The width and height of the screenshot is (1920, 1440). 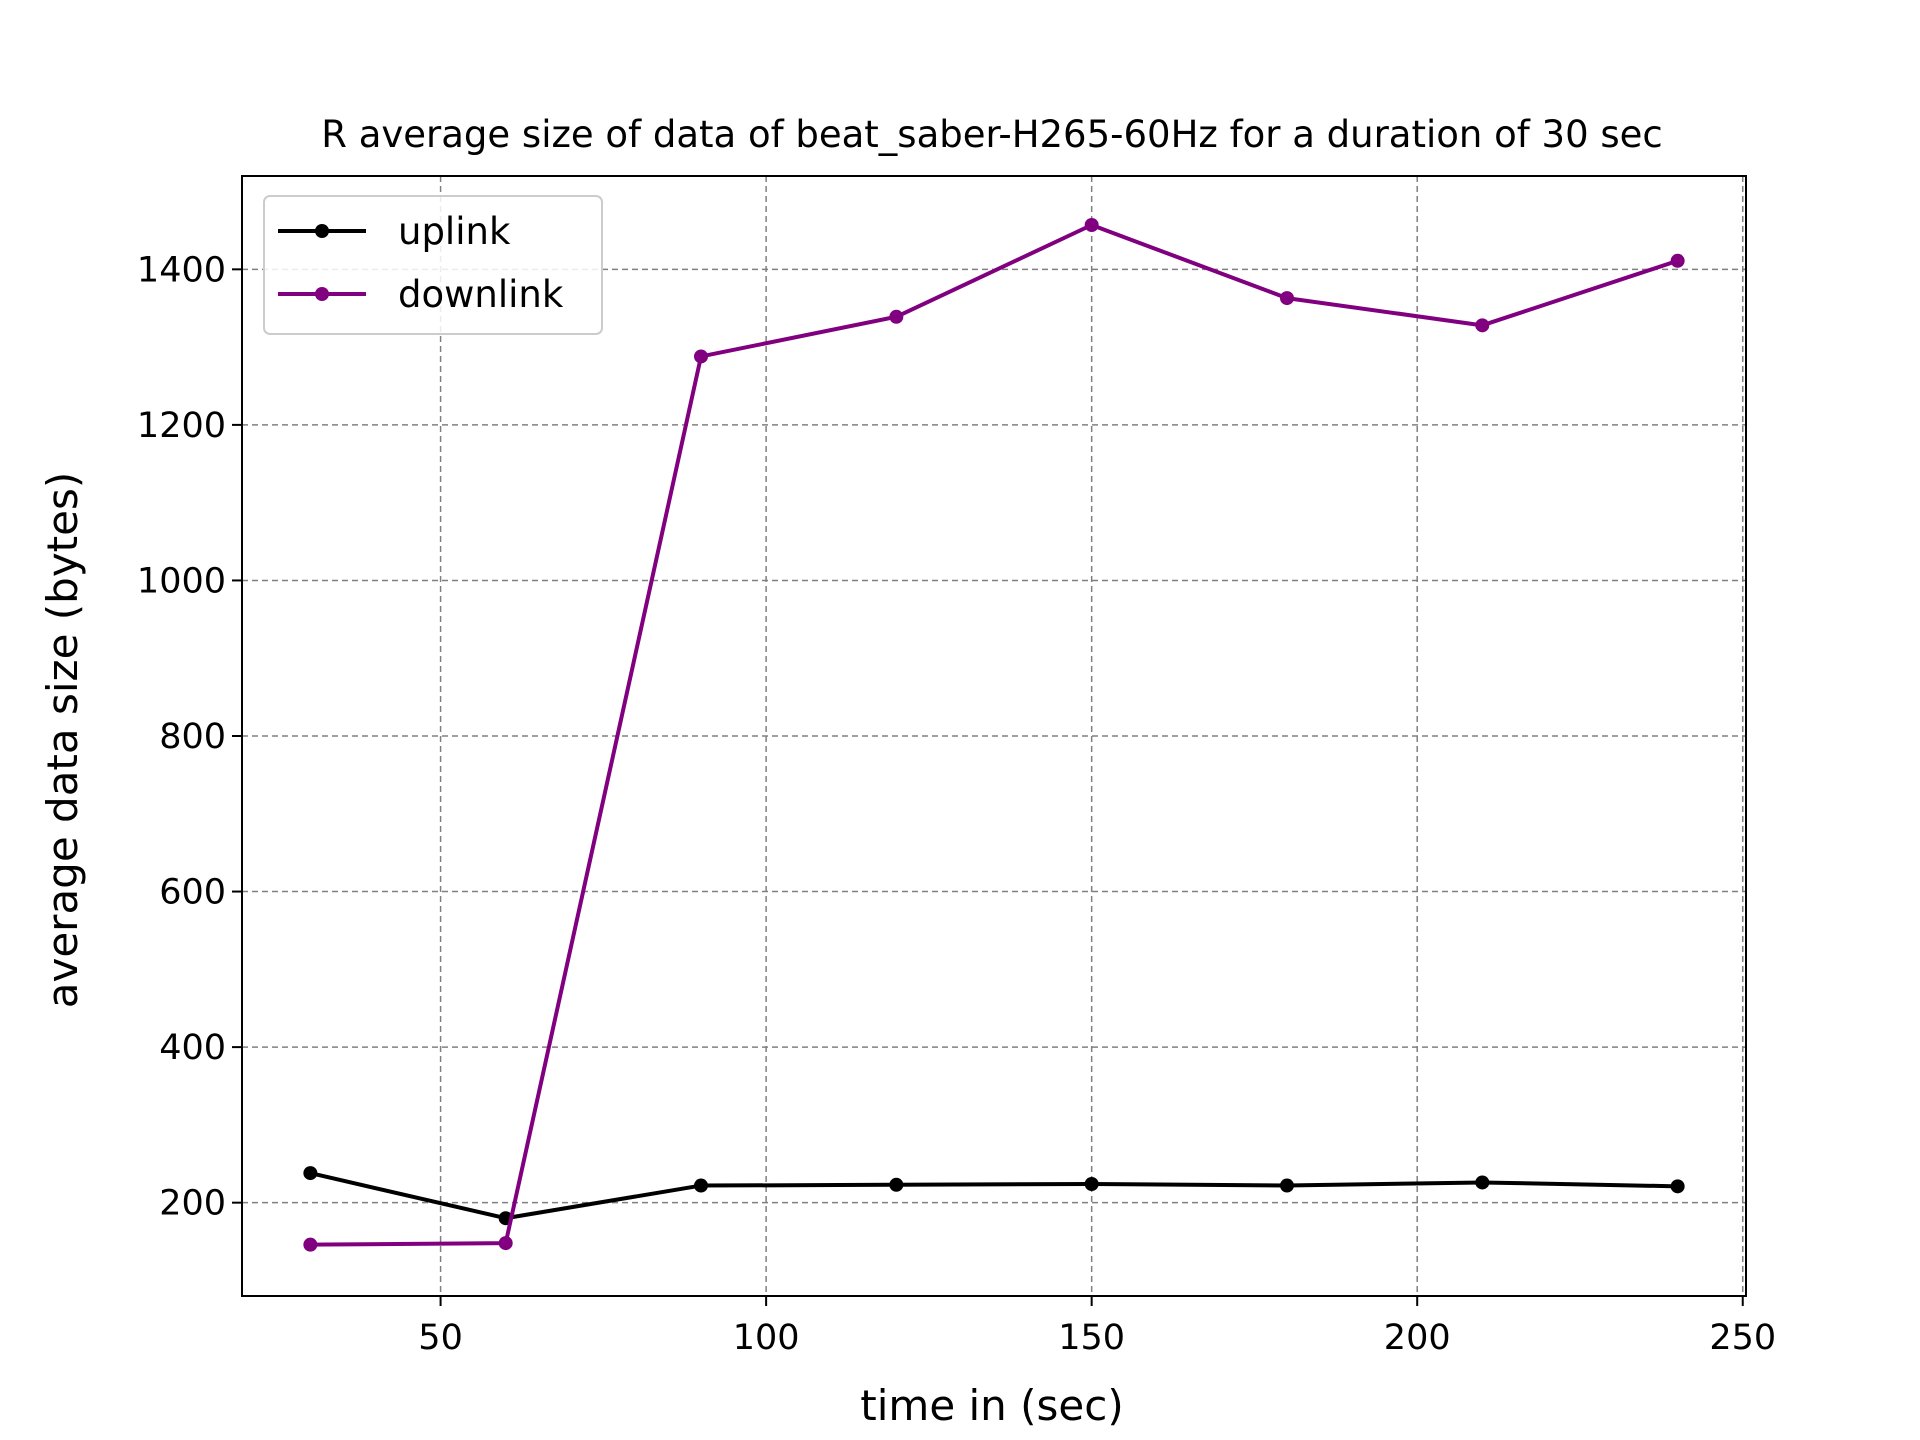 What do you see at coordinates (1742, 1338) in the screenshot?
I see `x-tick-label: 250` at bounding box center [1742, 1338].